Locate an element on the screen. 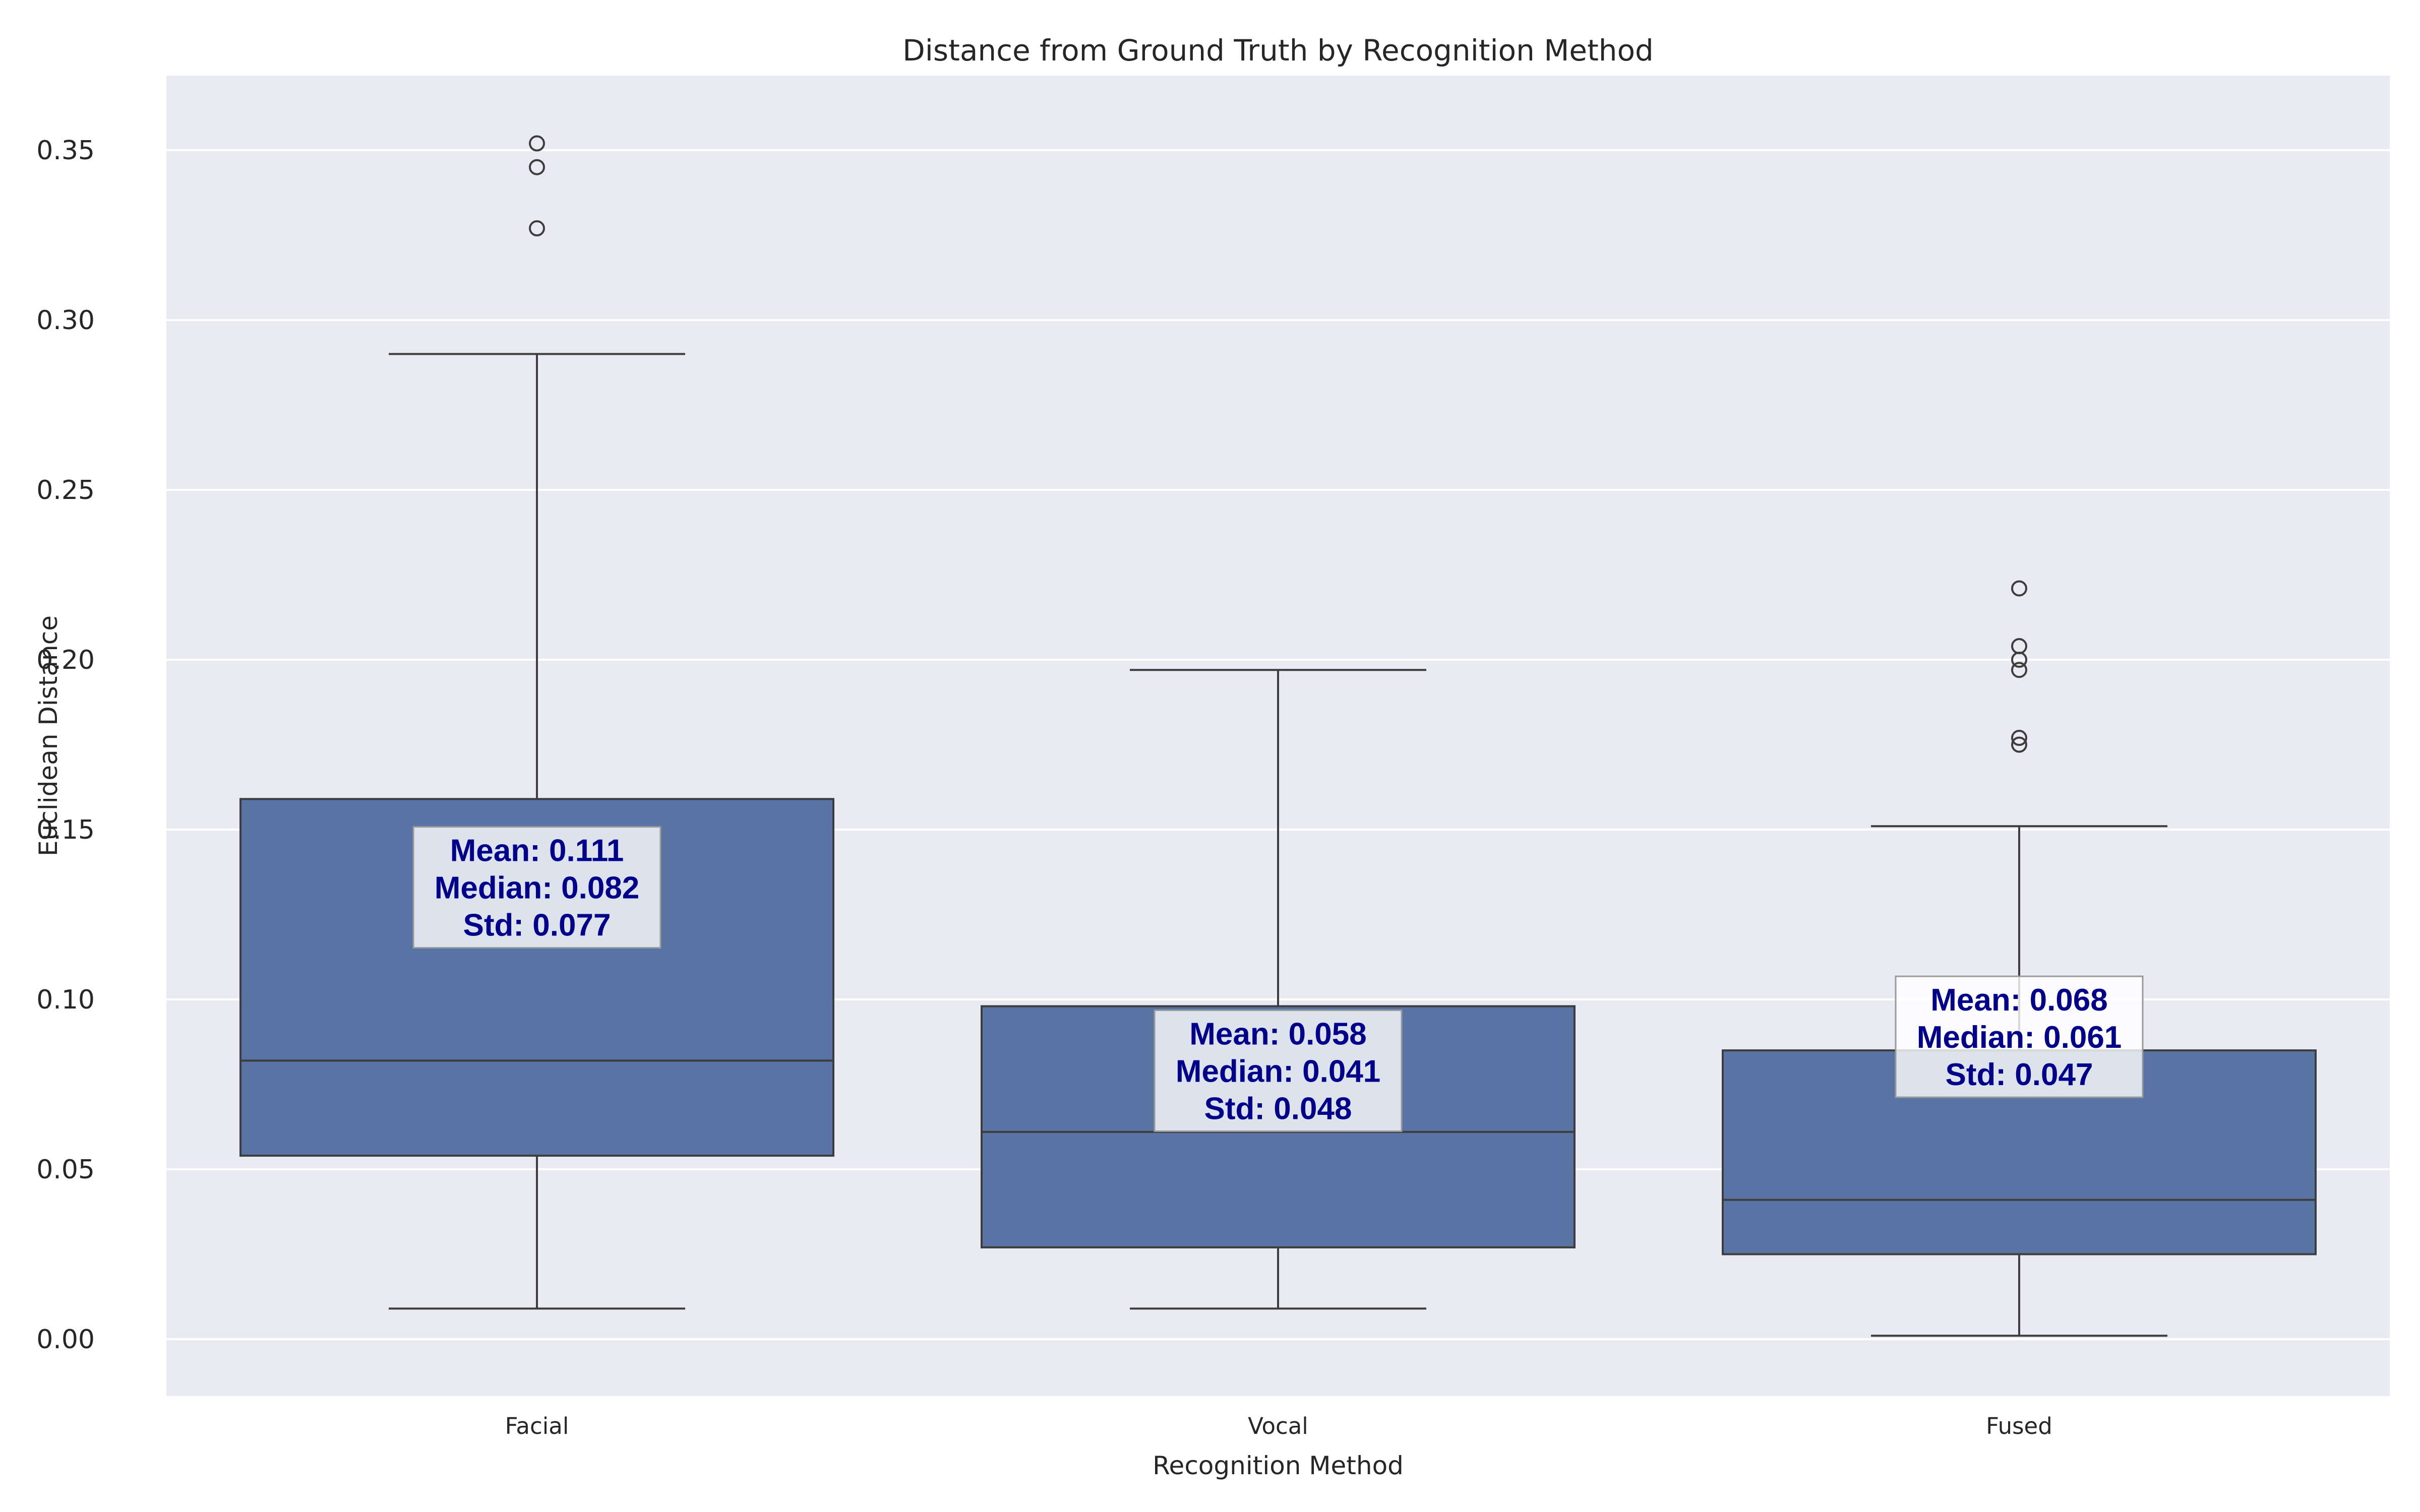 The width and height of the screenshot is (2420, 1512). annotation-line: Median: 0.082 is located at coordinates (537, 889).